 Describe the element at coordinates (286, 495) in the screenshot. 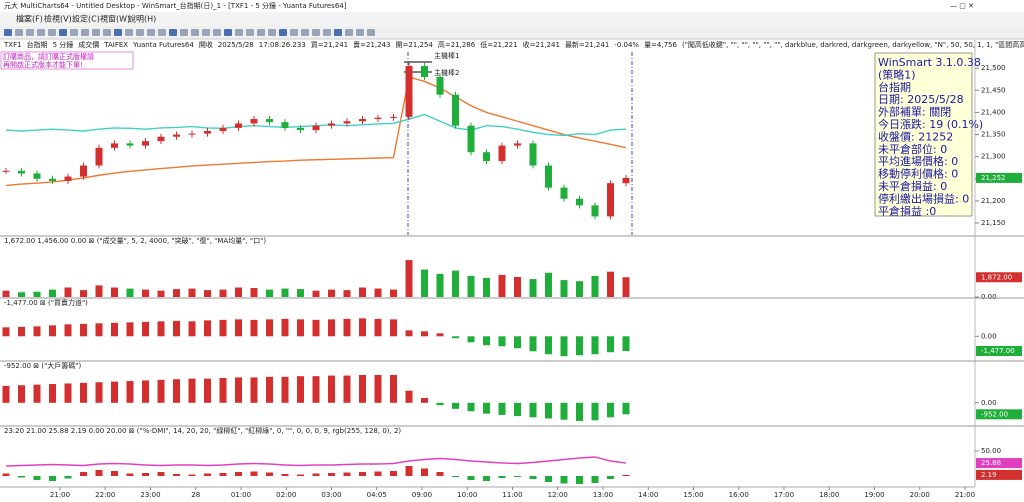

I see `time-label: 02:00` at that location.